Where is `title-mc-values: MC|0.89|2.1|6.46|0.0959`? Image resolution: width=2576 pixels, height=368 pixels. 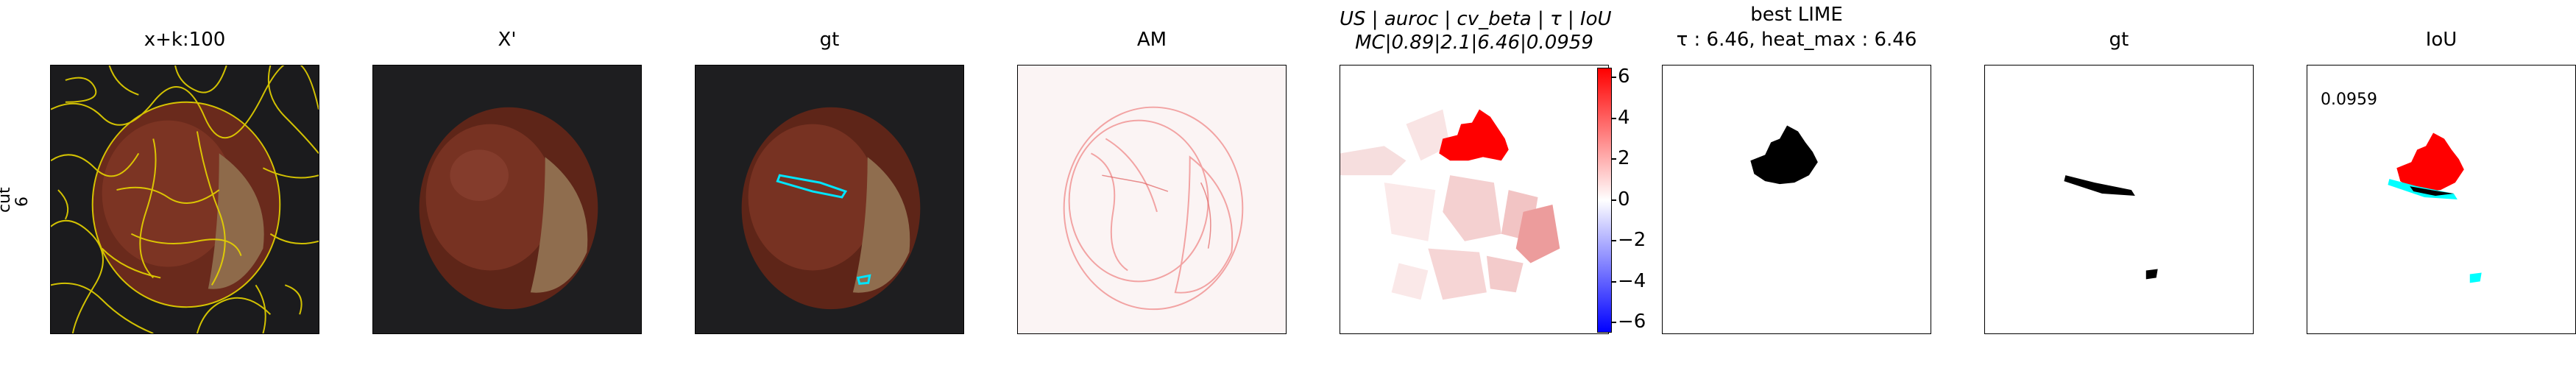
title-mc-values: MC|0.89|2.1|6.46|0.0959 is located at coordinates (1474, 43).